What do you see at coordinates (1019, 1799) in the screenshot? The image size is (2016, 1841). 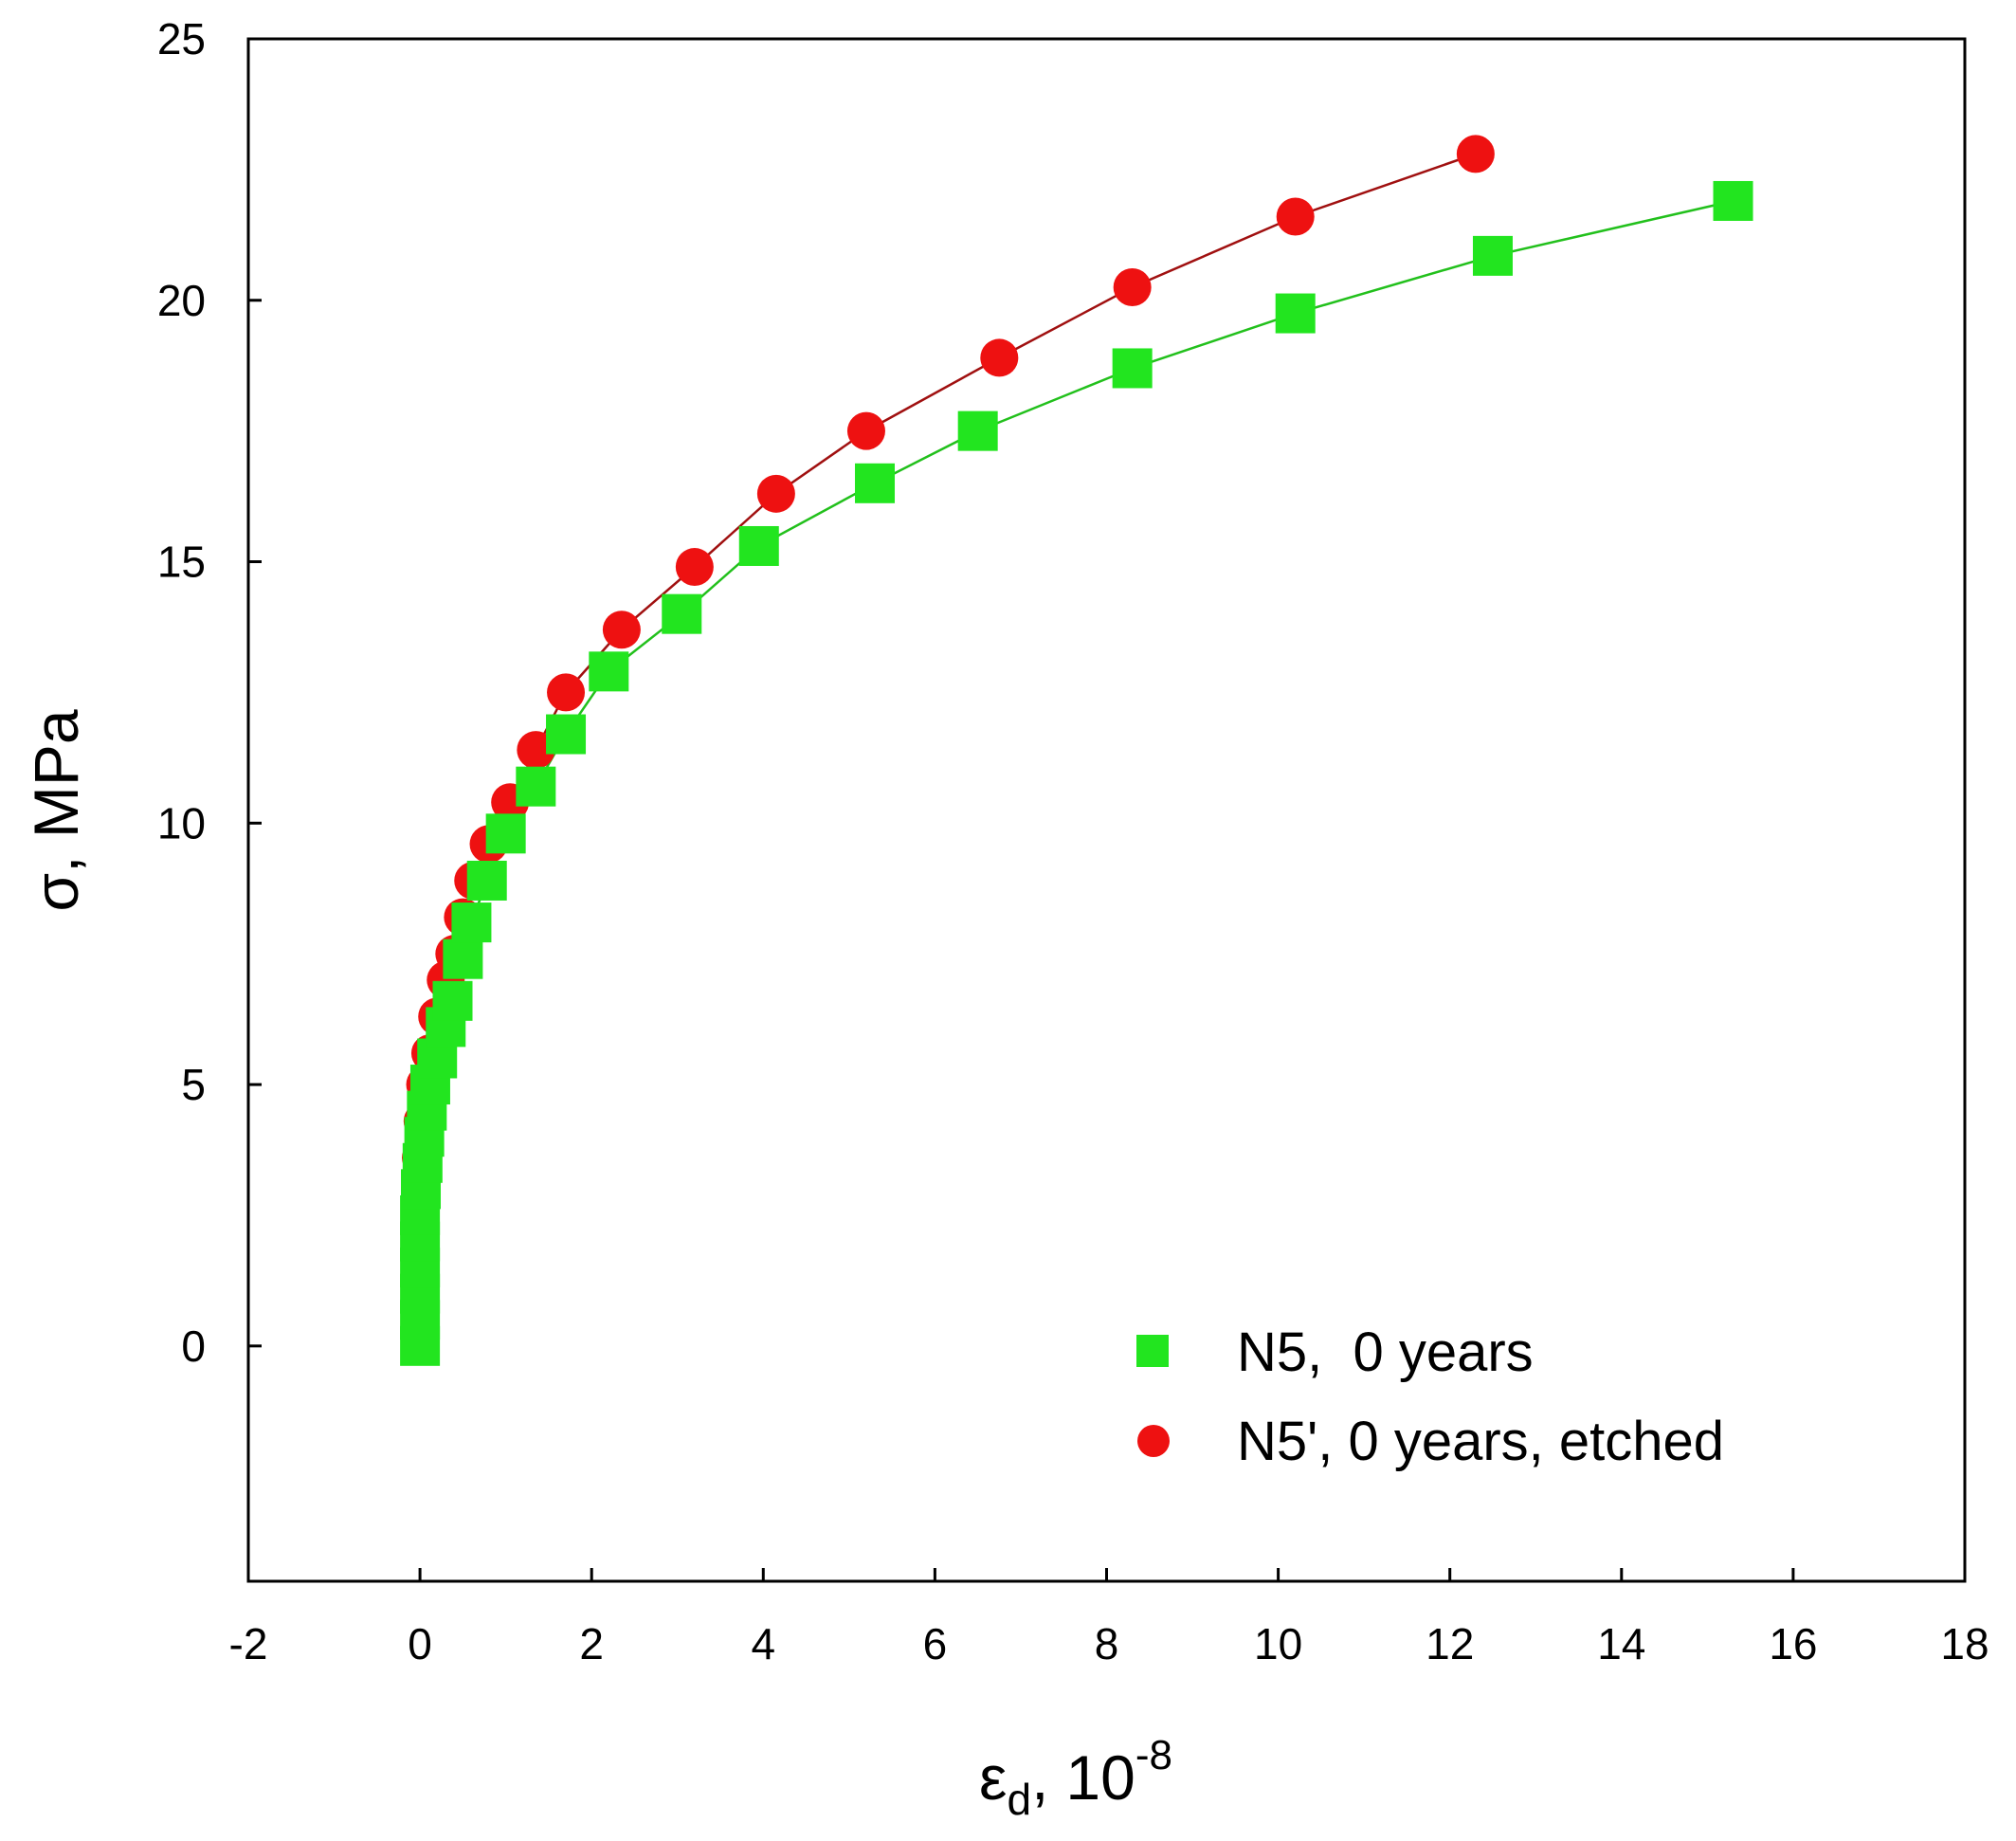 I see `x-axis-title-subscript: d` at bounding box center [1019, 1799].